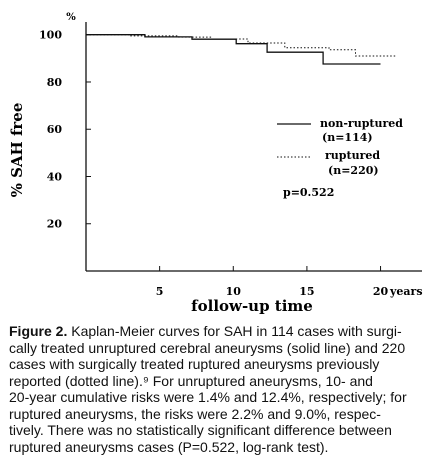  I want to click on y-unit-label: %, so click(71, 17).